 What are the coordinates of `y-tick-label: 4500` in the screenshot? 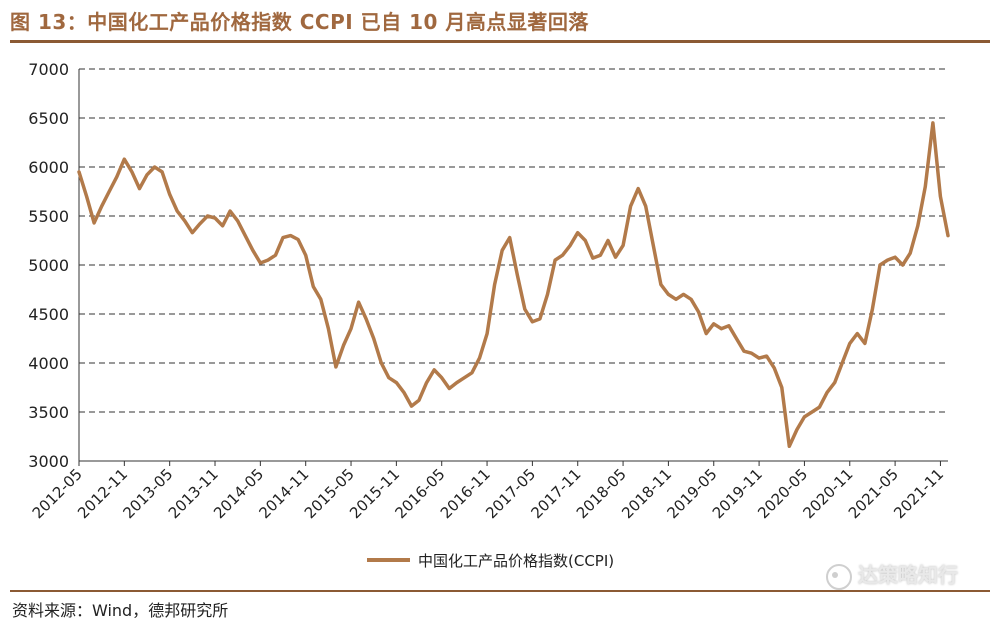 It's located at (48, 314).